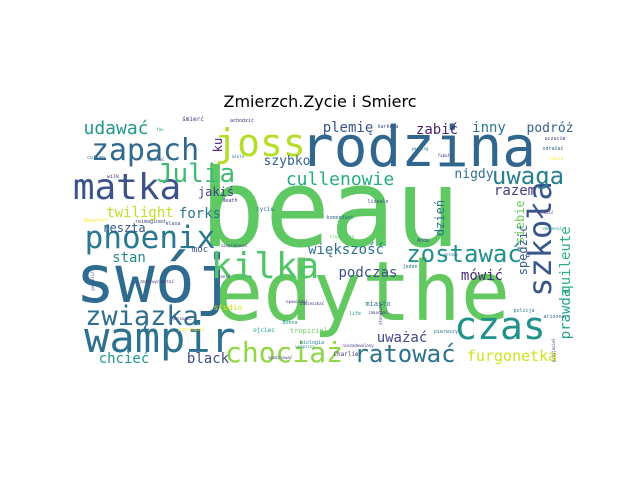 This screenshot has height=480, width=640. Describe the element at coordinates (123, 228) in the screenshot. I see `word-reszta: reszta` at that location.